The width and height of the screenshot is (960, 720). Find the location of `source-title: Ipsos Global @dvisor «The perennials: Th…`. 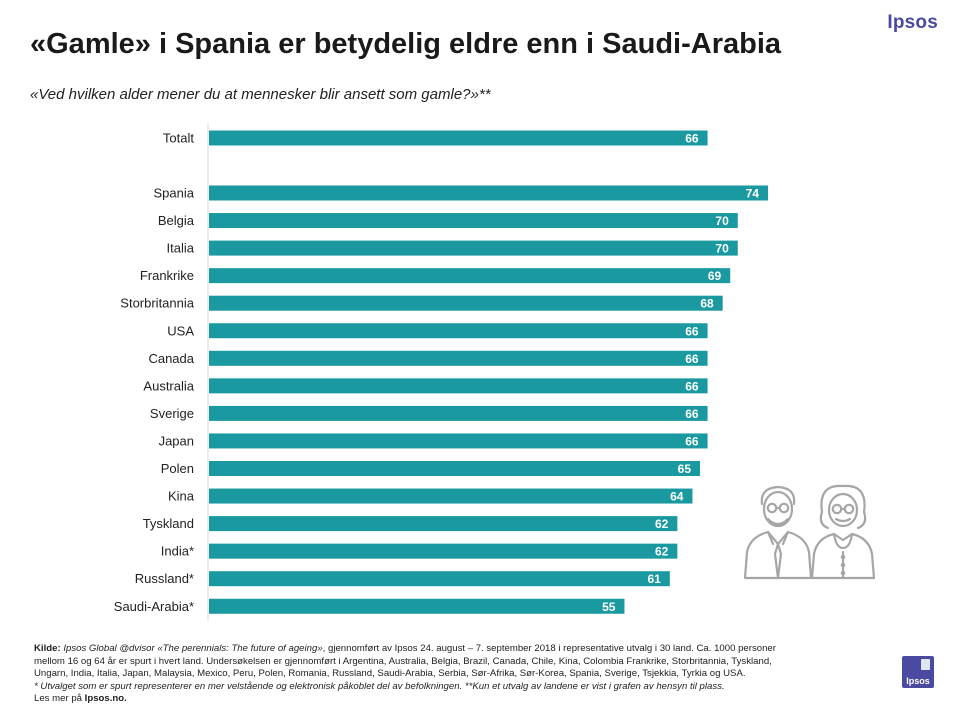

source-title: Ipsos Global @dvisor «The perennials: Th… is located at coordinates (193, 648).